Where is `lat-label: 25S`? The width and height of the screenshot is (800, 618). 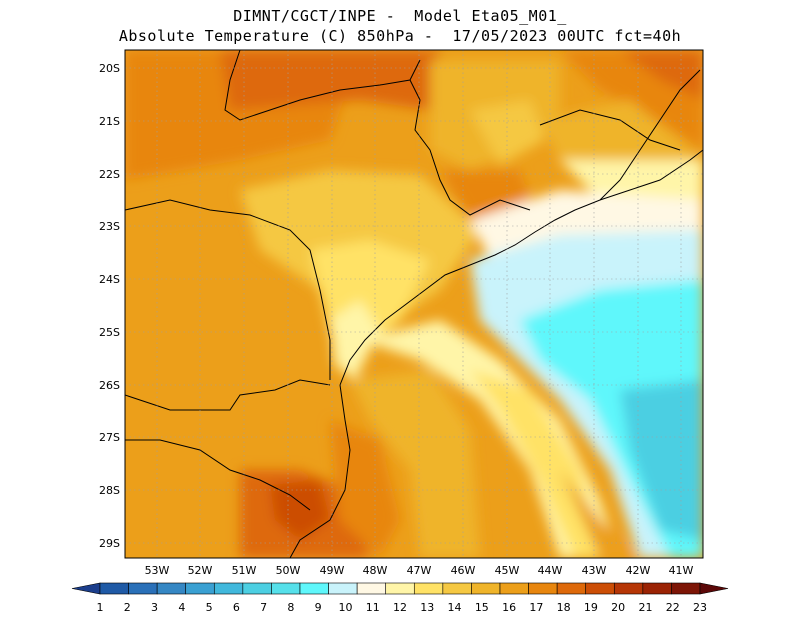 lat-label: 25S is located at coordinates (109, 332).